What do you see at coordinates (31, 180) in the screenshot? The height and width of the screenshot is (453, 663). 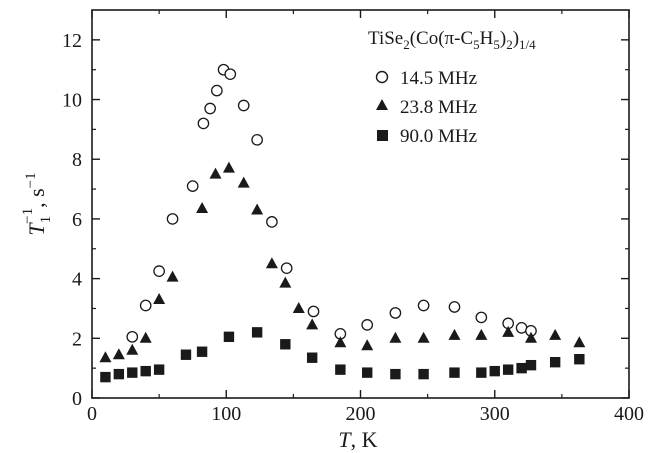 I see `y-axis-label-unit-superscript: −1` at bounding box center [31, 180].